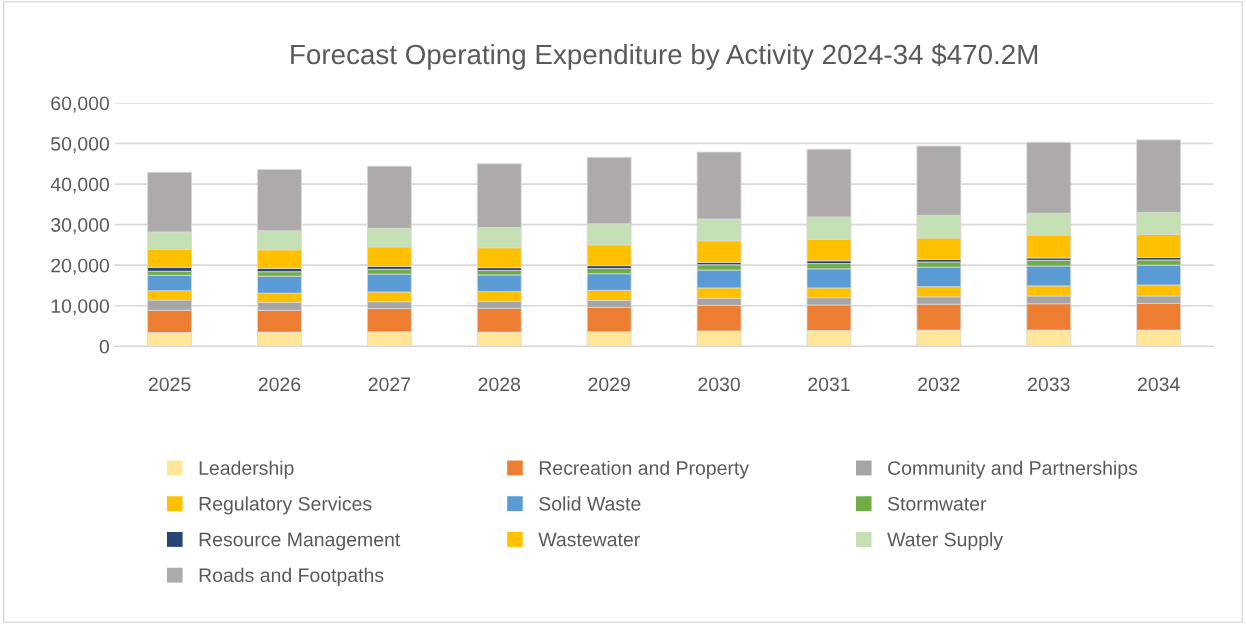 Image resolution: width=1246 pixels, height=624 pixels. Describe the element at coordinates (291, 576) in the screenshot. I see `legend-label: Roads and Footpaths` at that location.